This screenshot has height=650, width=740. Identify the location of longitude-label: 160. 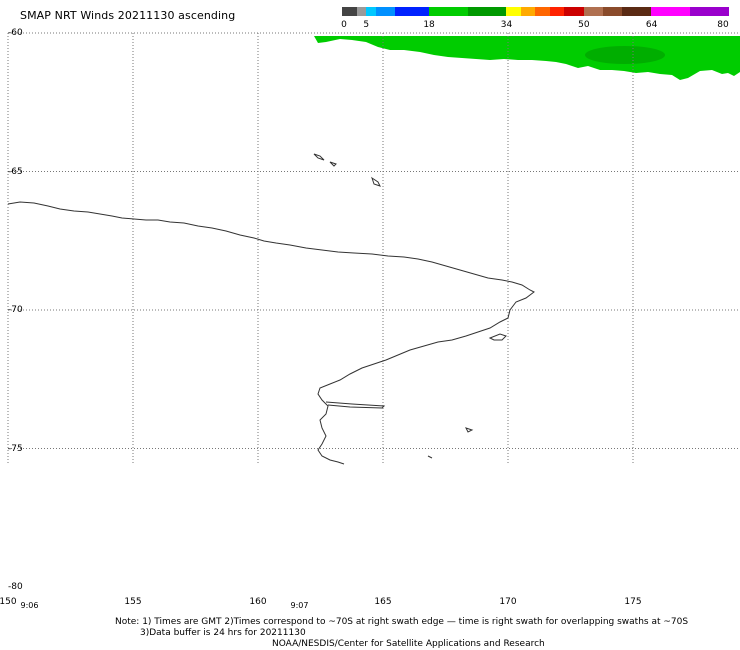
(258, 602).